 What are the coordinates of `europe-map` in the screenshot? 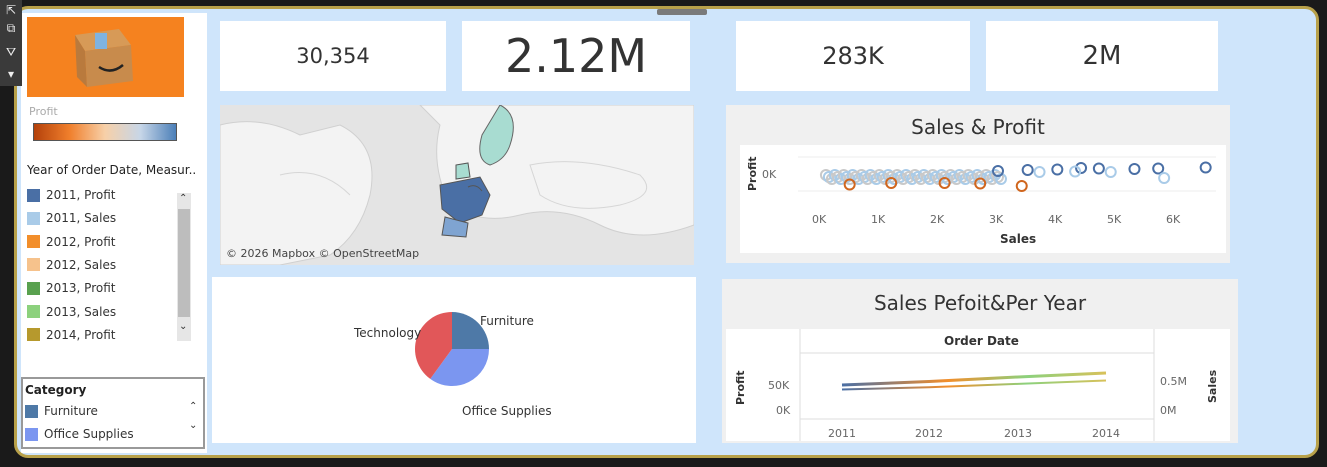 It's located at (457, 185).